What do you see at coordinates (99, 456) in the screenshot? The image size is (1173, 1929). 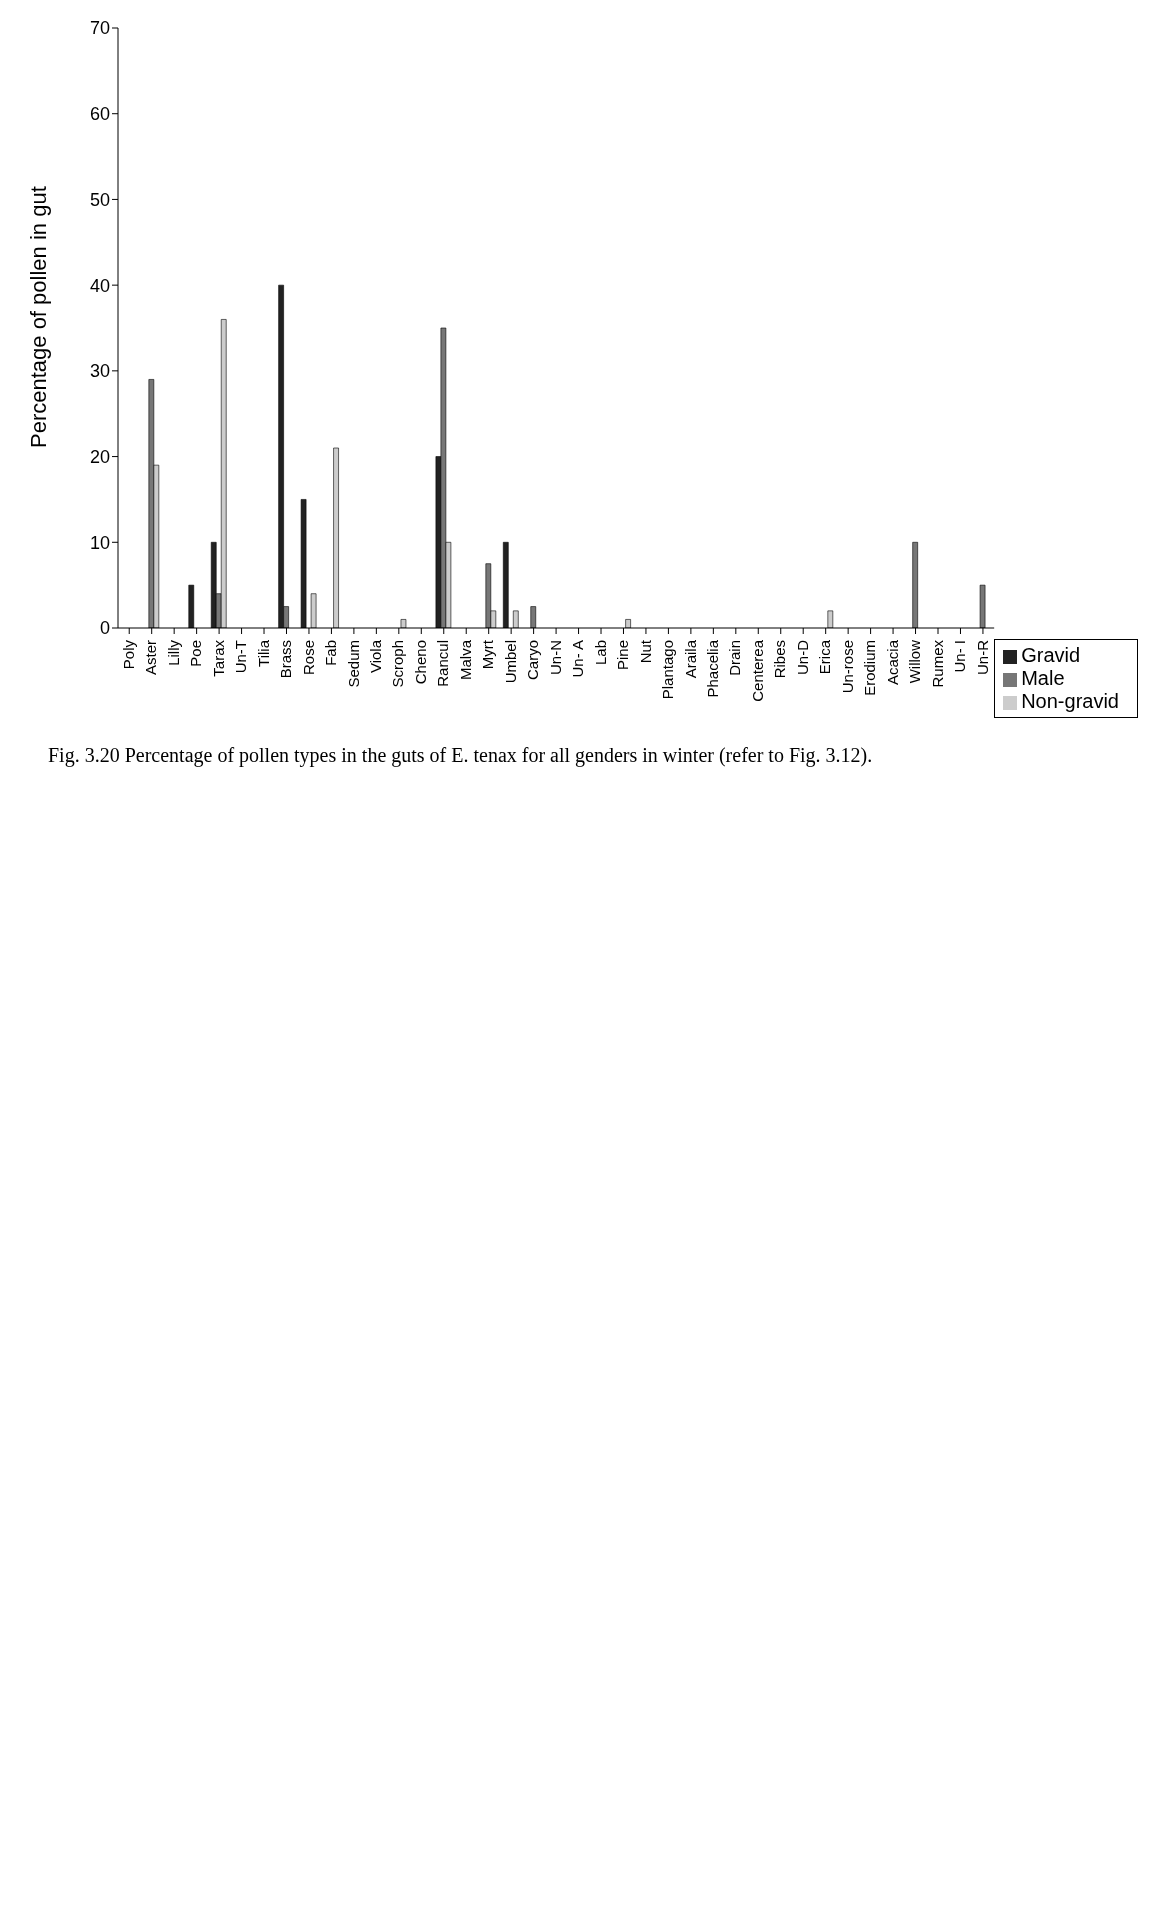 I see `y-tick-label: 20` at bounding box center [99, 456].